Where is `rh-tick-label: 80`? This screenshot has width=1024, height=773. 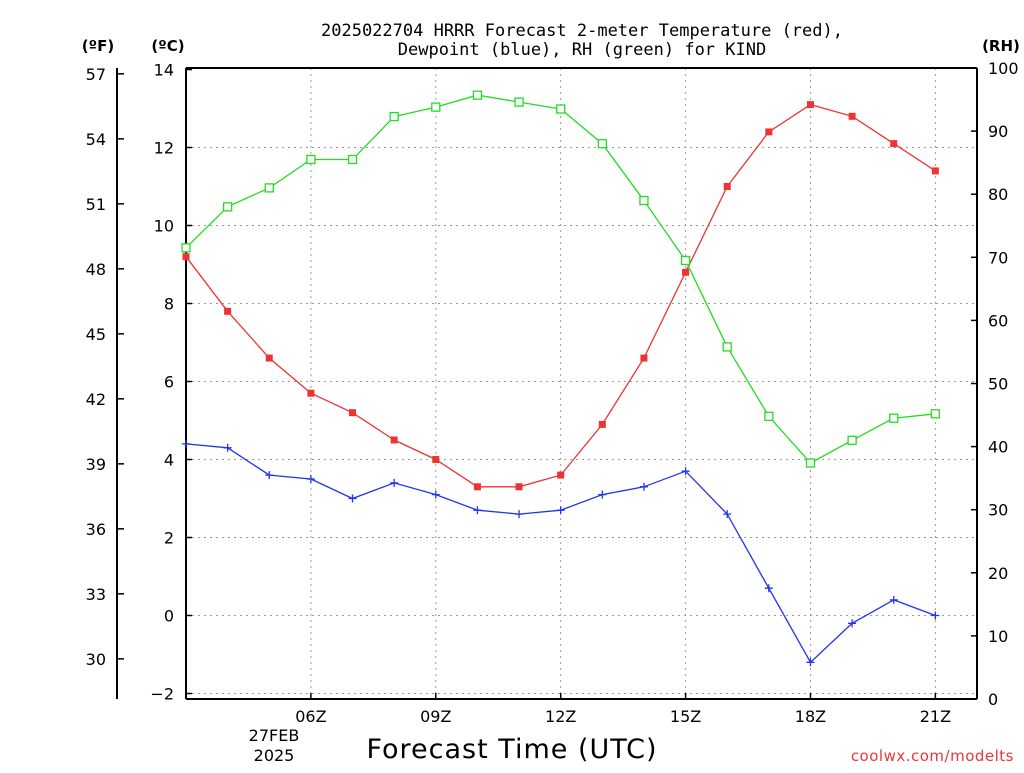
rh-tick-label: 80 is located at coordinates (998, 194).